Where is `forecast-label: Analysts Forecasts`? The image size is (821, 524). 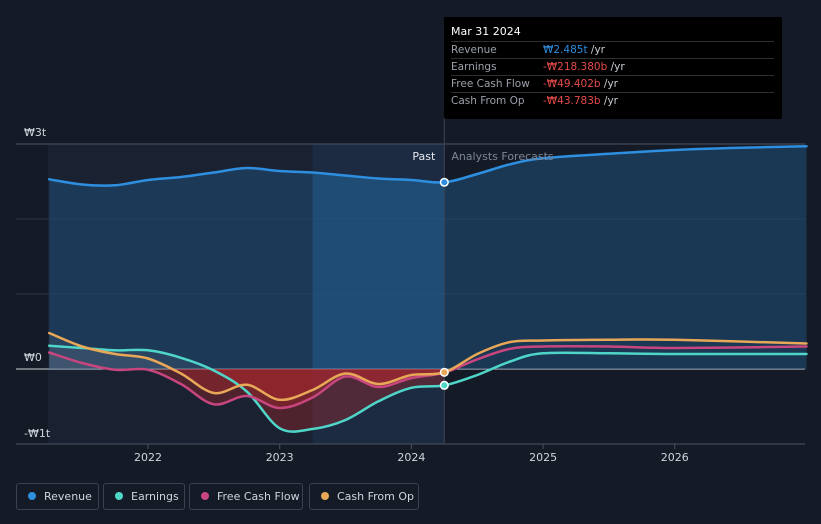 forecast-label: Analysts Forecasts is located at coordinates (502, 156).